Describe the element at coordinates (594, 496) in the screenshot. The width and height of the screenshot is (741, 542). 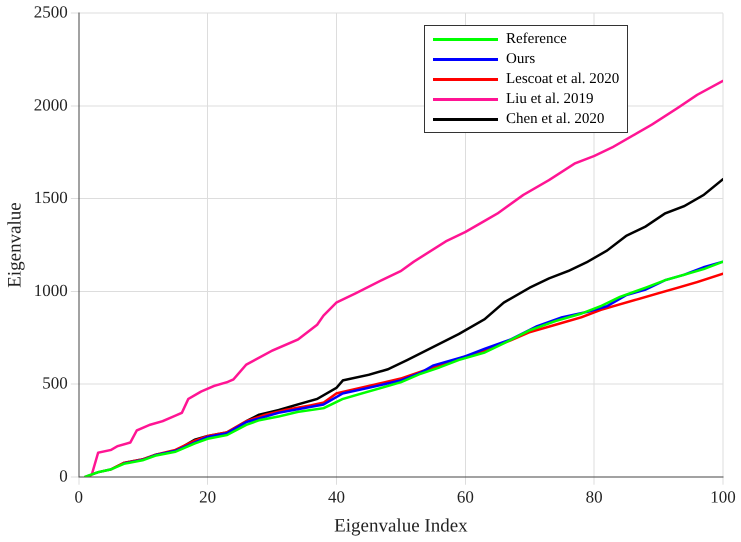
I see `x-tick-label: 80` at that location.